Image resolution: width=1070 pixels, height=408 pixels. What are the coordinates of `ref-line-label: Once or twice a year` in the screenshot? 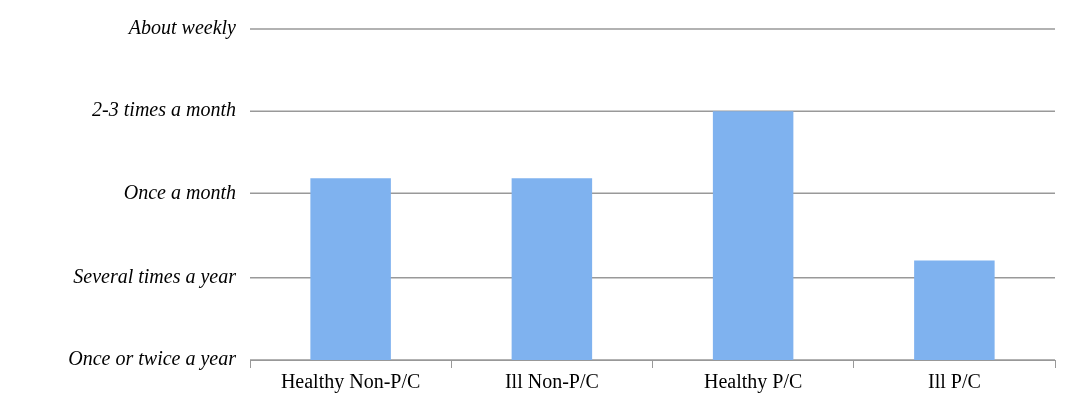 It's located at (152, 359).